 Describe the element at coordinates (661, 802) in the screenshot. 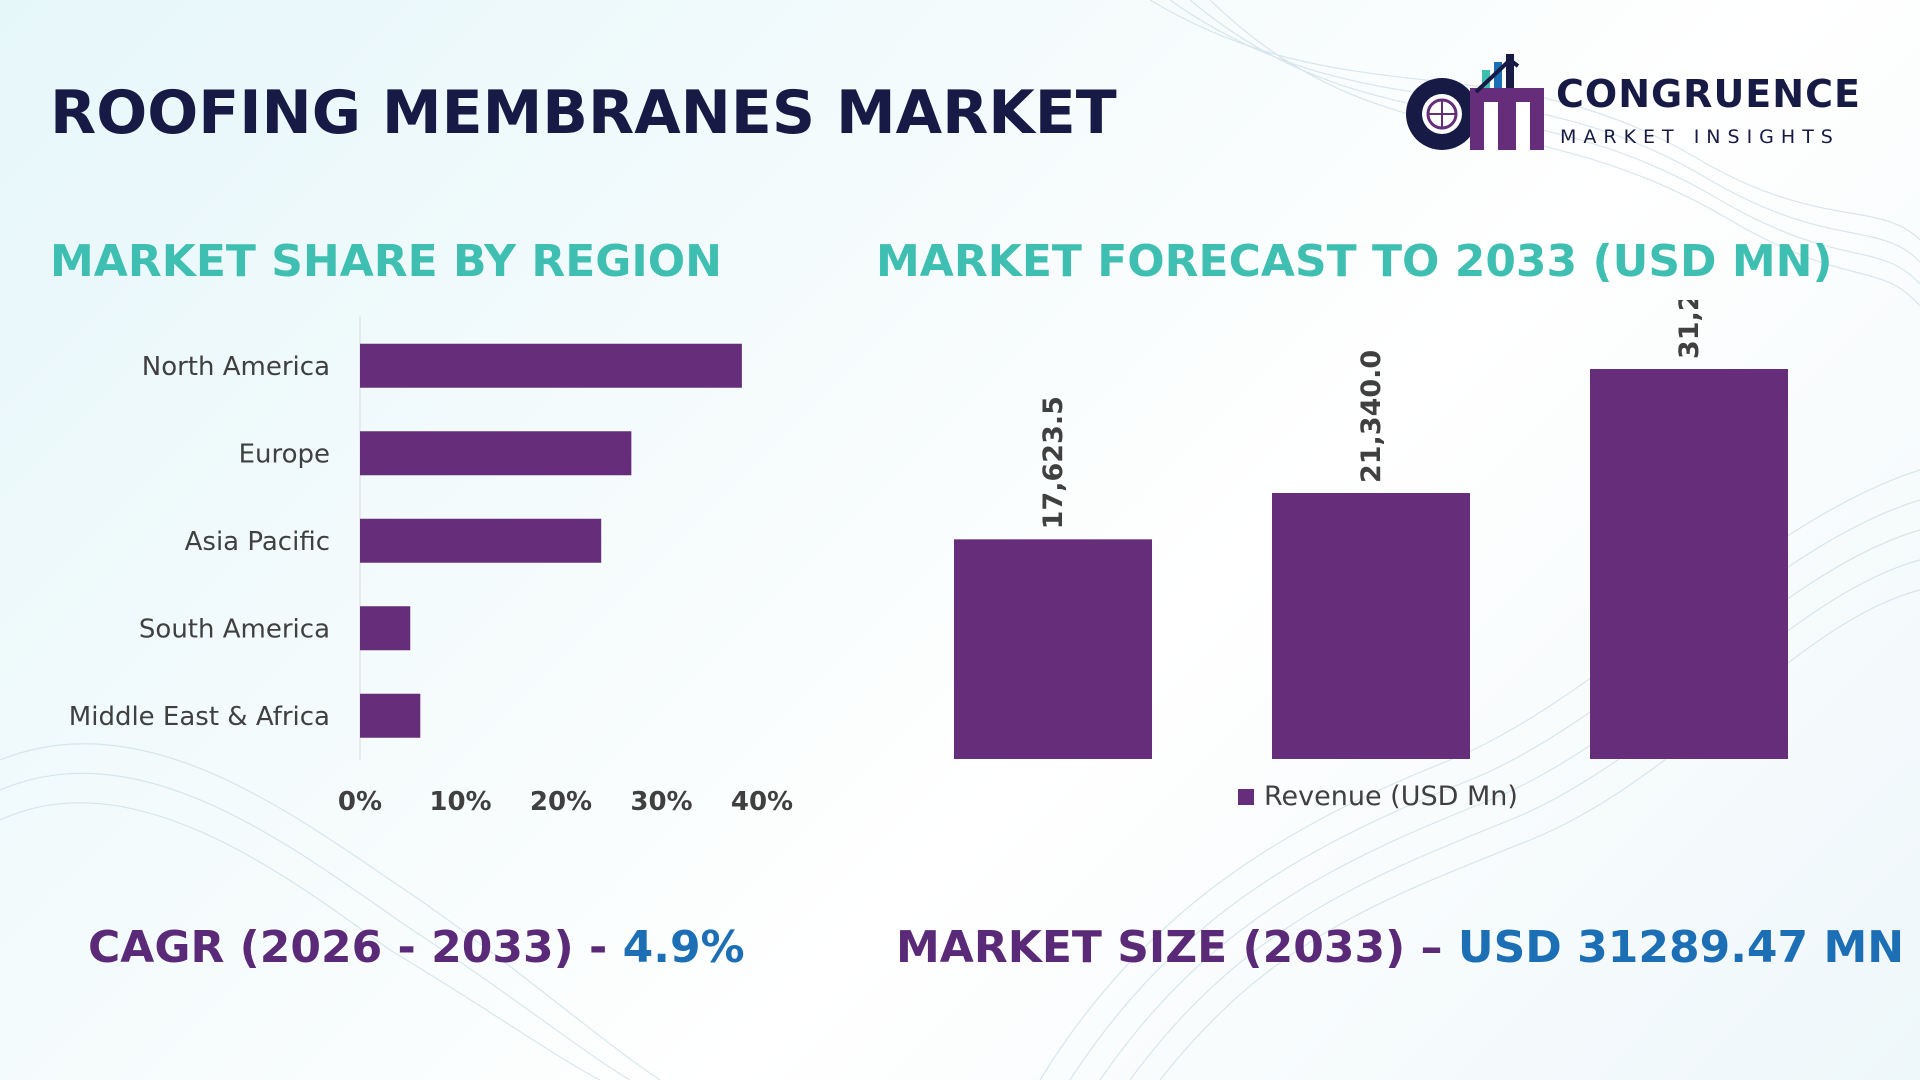

I see `x-tick-label: 30%` at that location.